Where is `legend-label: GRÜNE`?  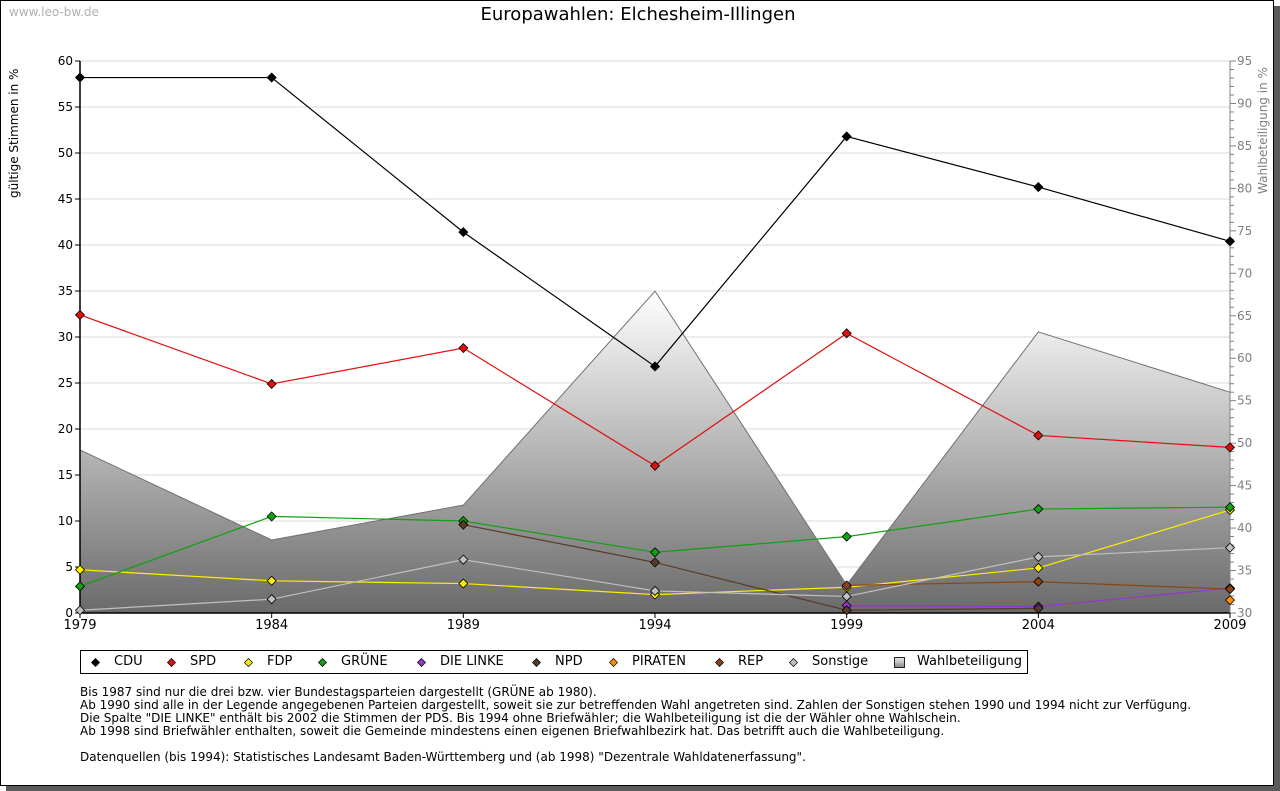
legend-label: GRÜNE is located at coordinates (364, 661).